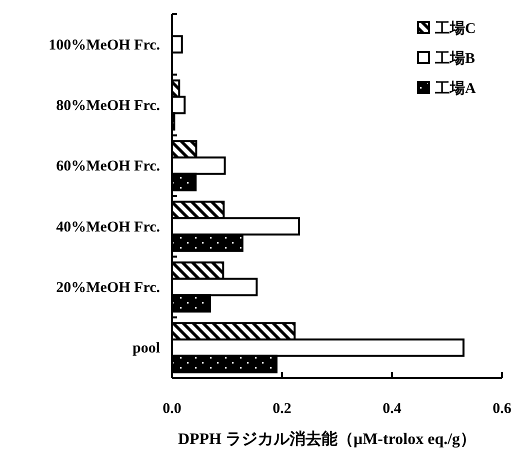 The image size is (517, 455). What do you see at coordinates (108, 227) in the screenshot?
I see `y-tick-label: 40%MeOH Frc.` at bounding box center [108, 227].